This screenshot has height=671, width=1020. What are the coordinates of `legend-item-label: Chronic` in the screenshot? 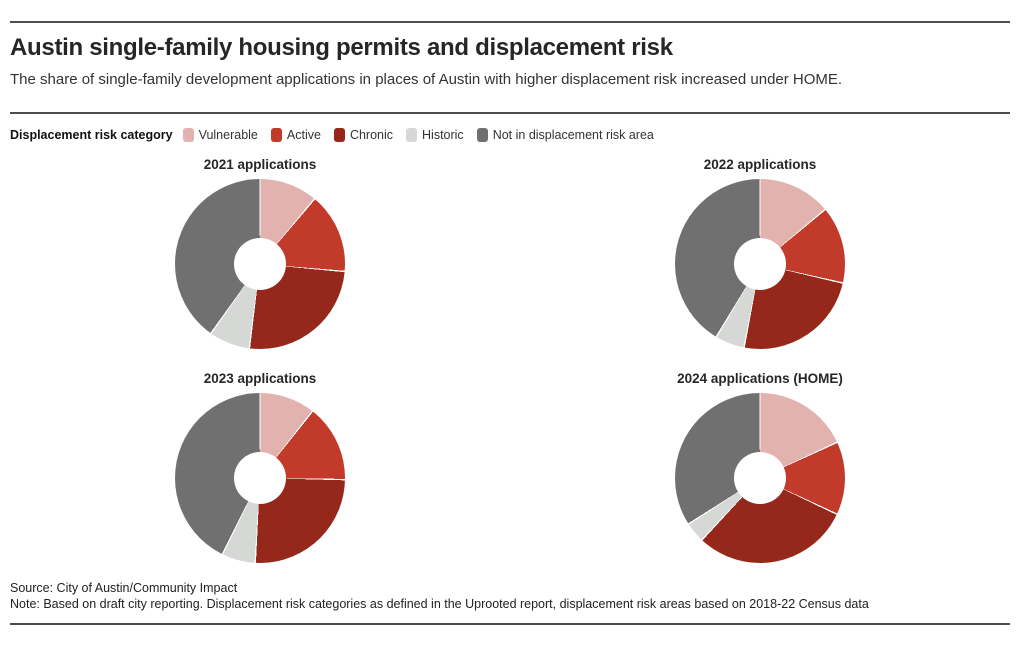 It's located at (371, 134).